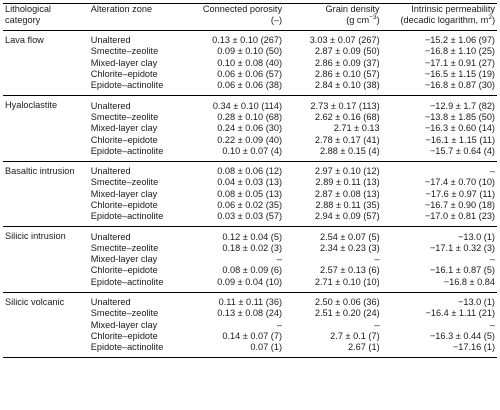 The image size is (500, 410). I want to click on cell-permeability: −15.2 ± 1.06 (97), so click(459, 40).